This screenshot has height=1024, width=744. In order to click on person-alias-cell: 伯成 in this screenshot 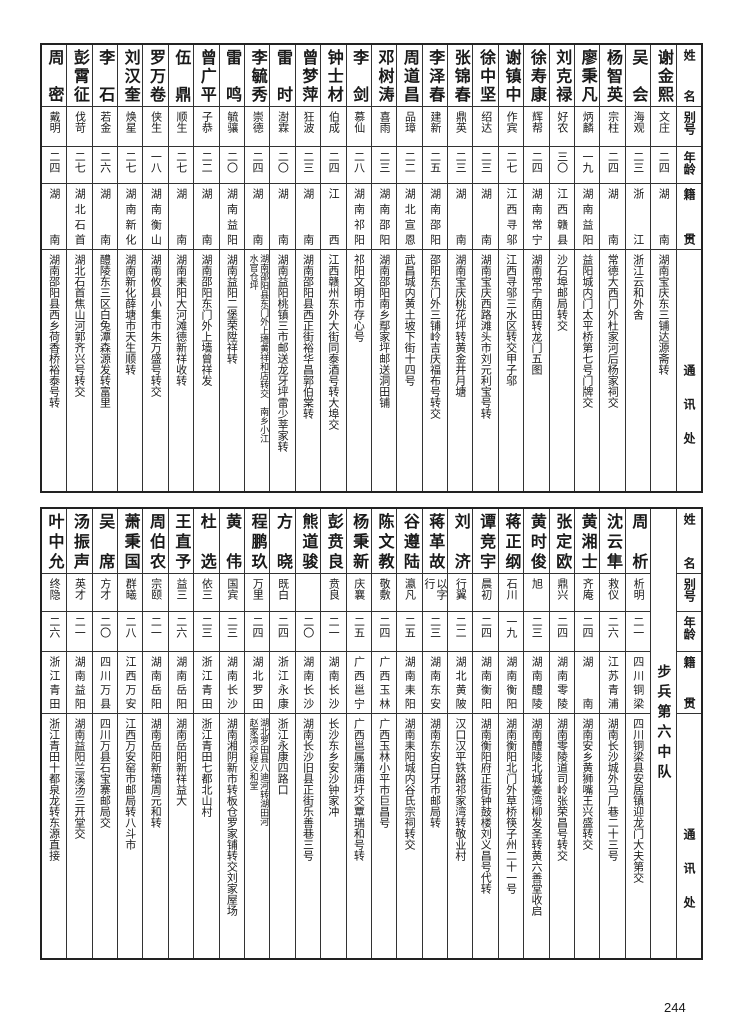, I will do `click(333, 127)`.